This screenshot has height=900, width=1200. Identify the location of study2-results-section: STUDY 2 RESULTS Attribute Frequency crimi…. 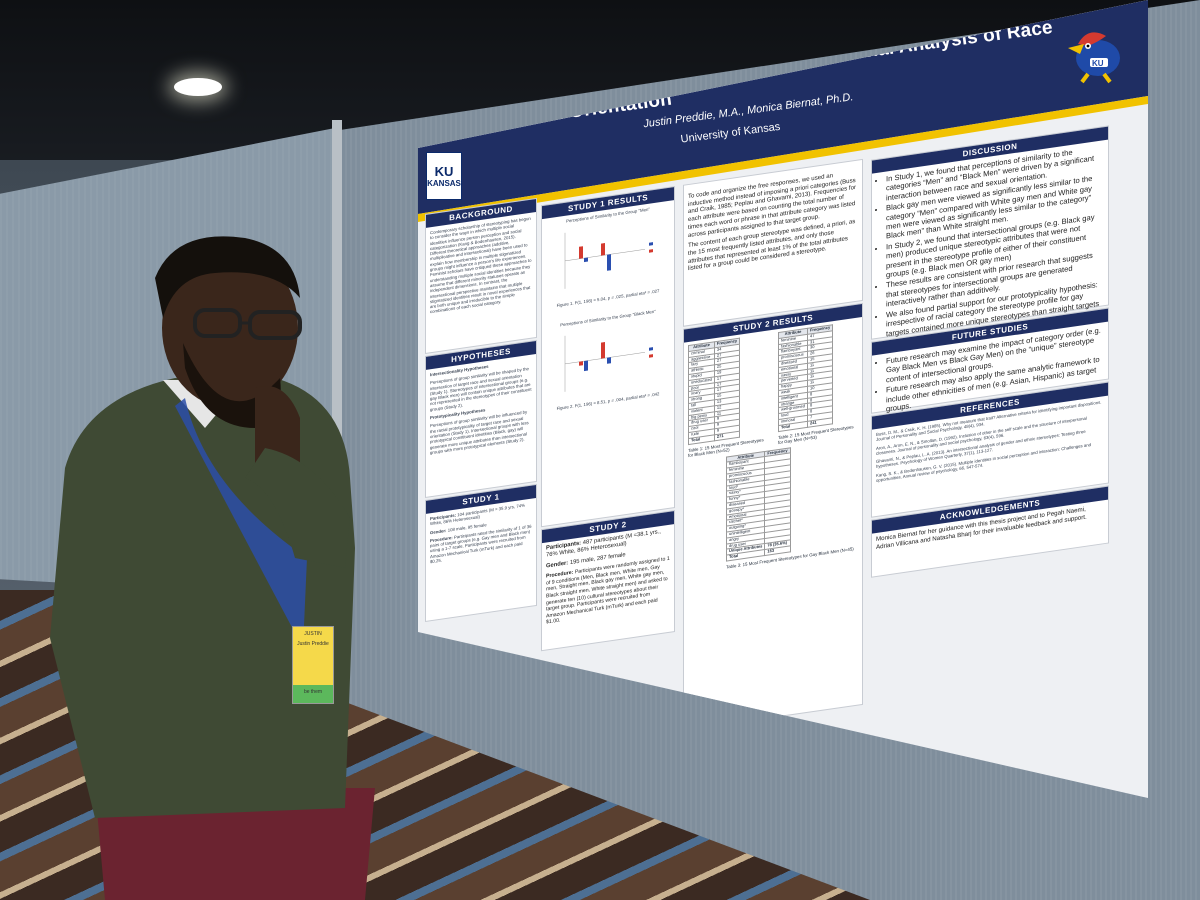
(773, 517).